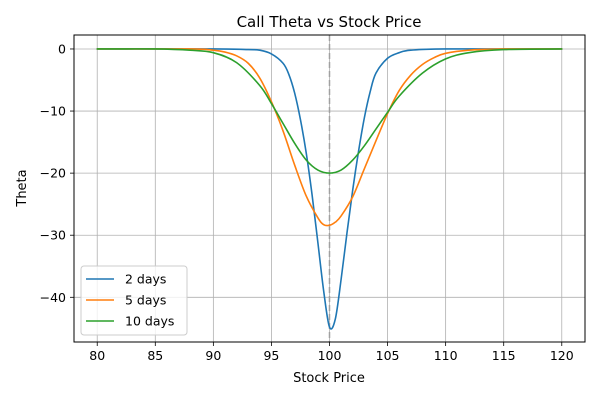 The image size is (600, 400). Describe the element at coordinates (271, 355) in the screenshot. I see `x-tick-label: 95` at that location.